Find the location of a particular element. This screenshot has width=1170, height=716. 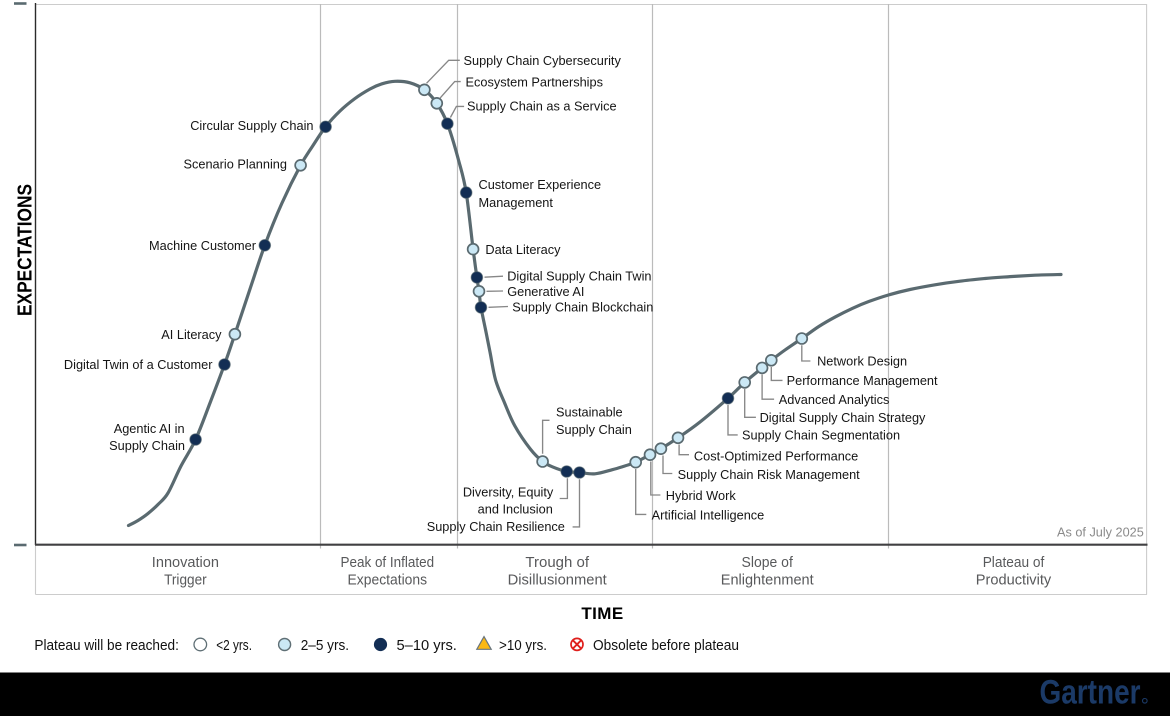

svg-text: 5–10 yrs. is located at coordinates (427, 646).